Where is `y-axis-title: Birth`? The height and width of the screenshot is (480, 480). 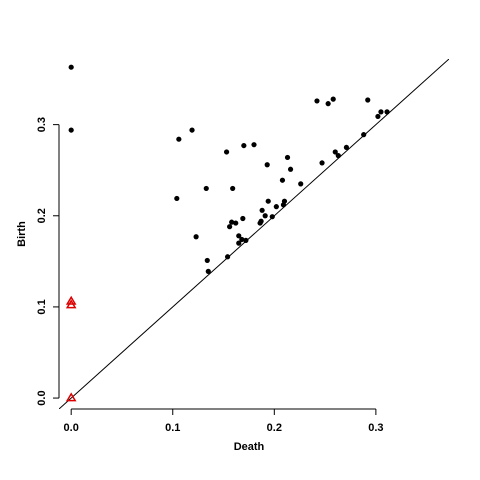
y-axis-title: Birth is located at coordinates (22, 234).